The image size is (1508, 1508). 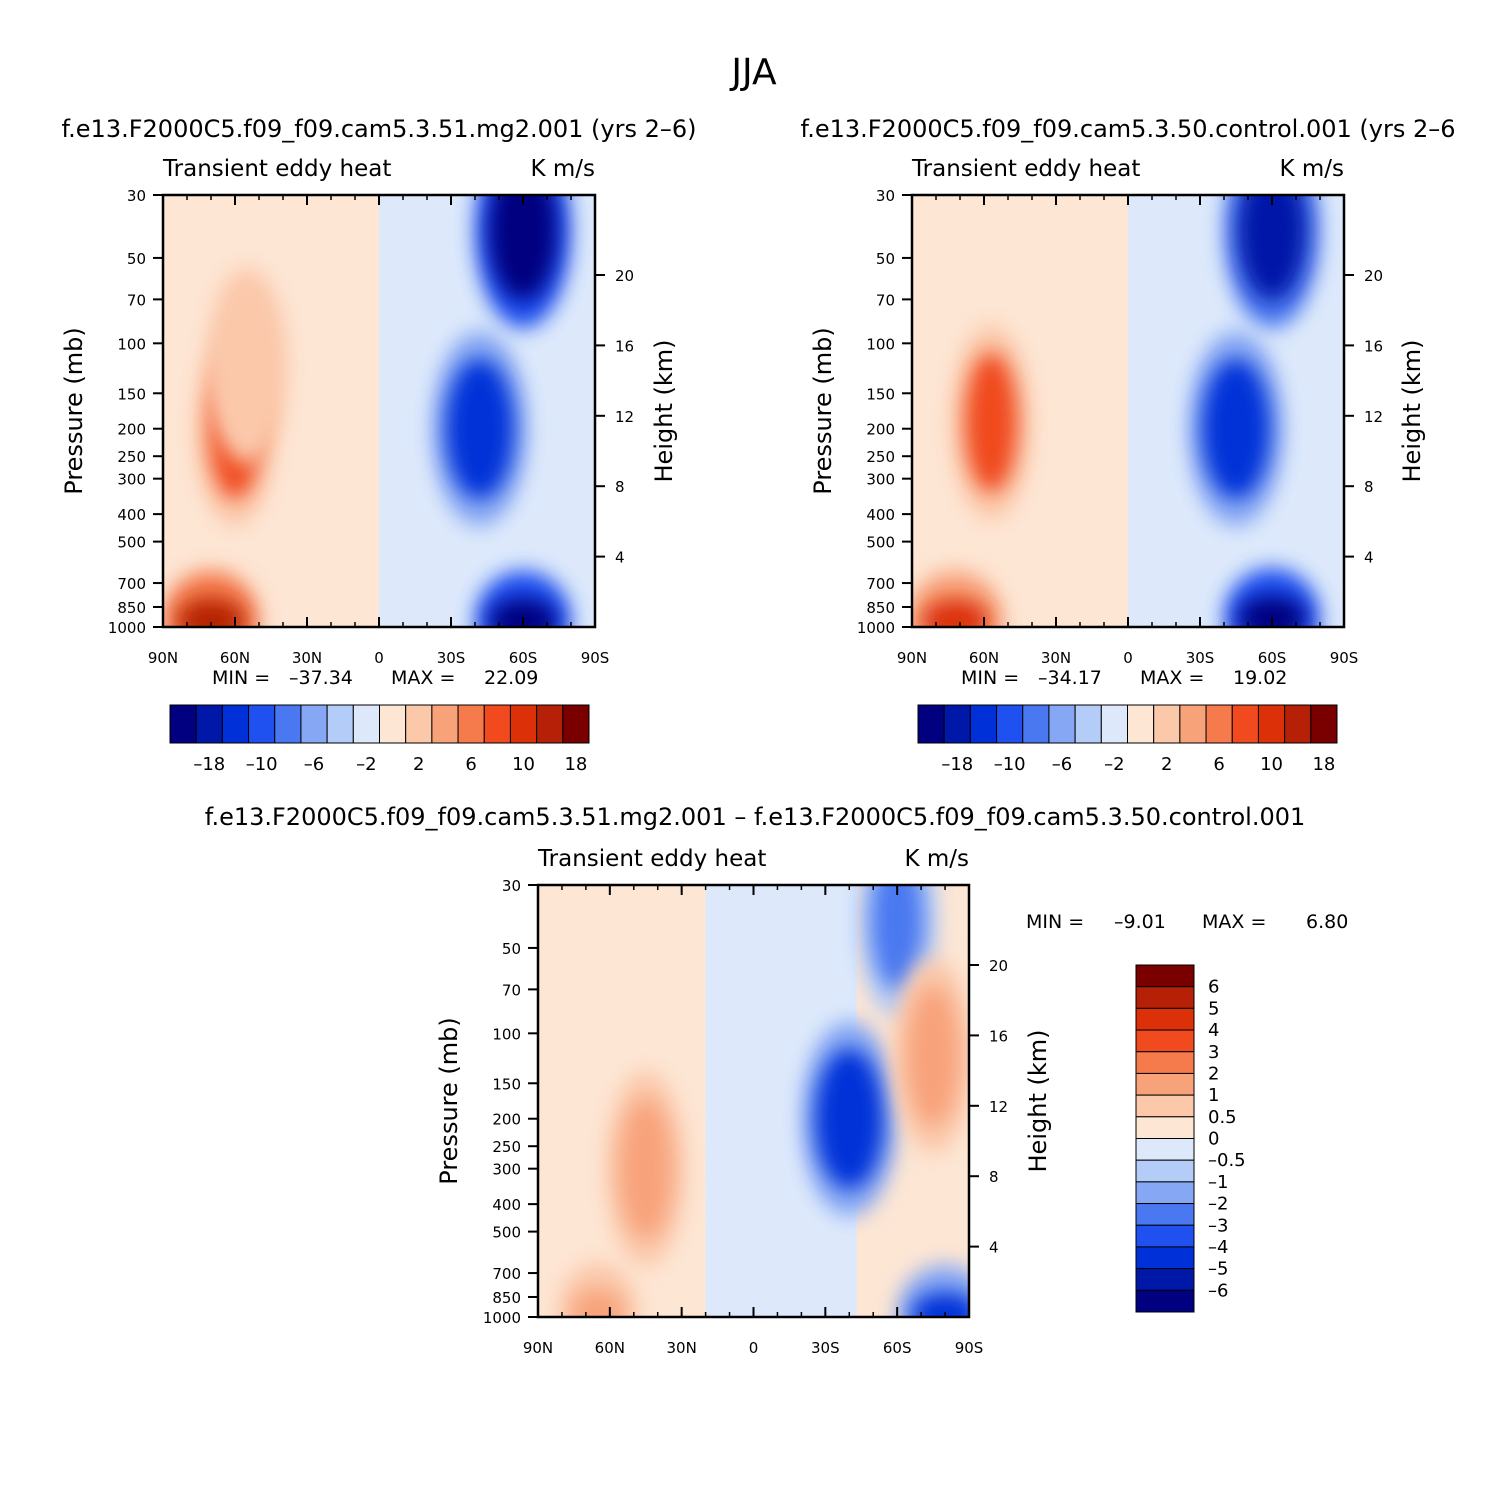 I want to click on panel-a-max-value: 22.09, so click(x=511, y=678).